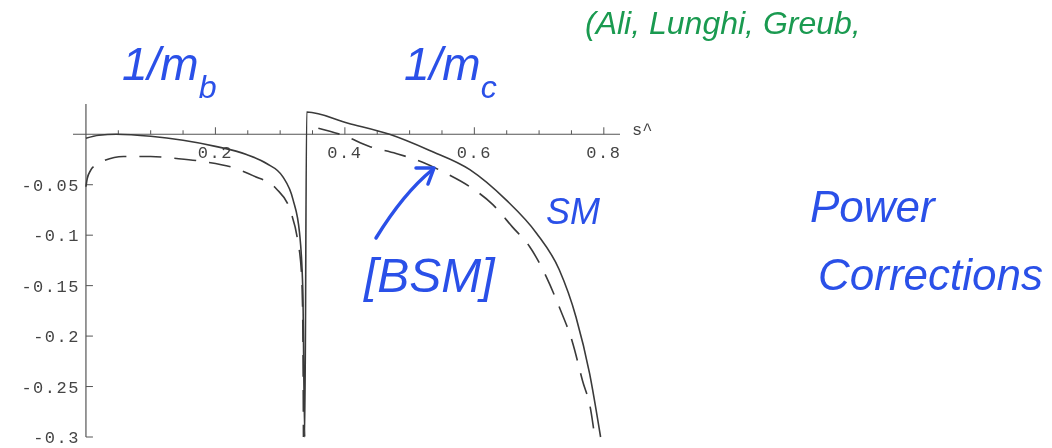 The height and width of the screenshot is (448, 1052). Describe the element at coordinates (642, 131) in the screenshot. I see `x-axis-title: s^` at that location.